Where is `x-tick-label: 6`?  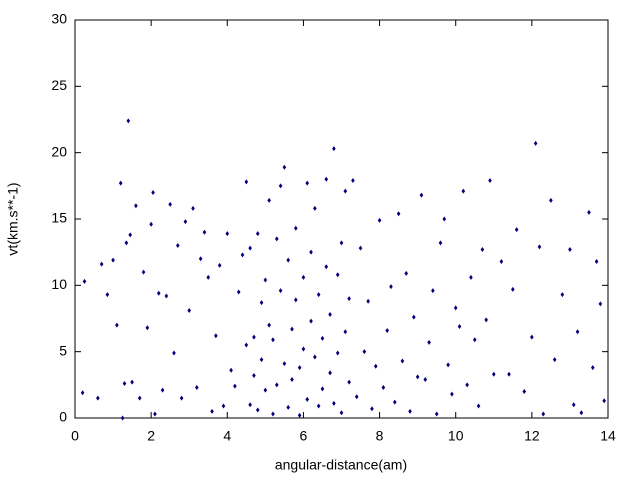
x-tick-label: 6 is located at coordinates (304, 436).